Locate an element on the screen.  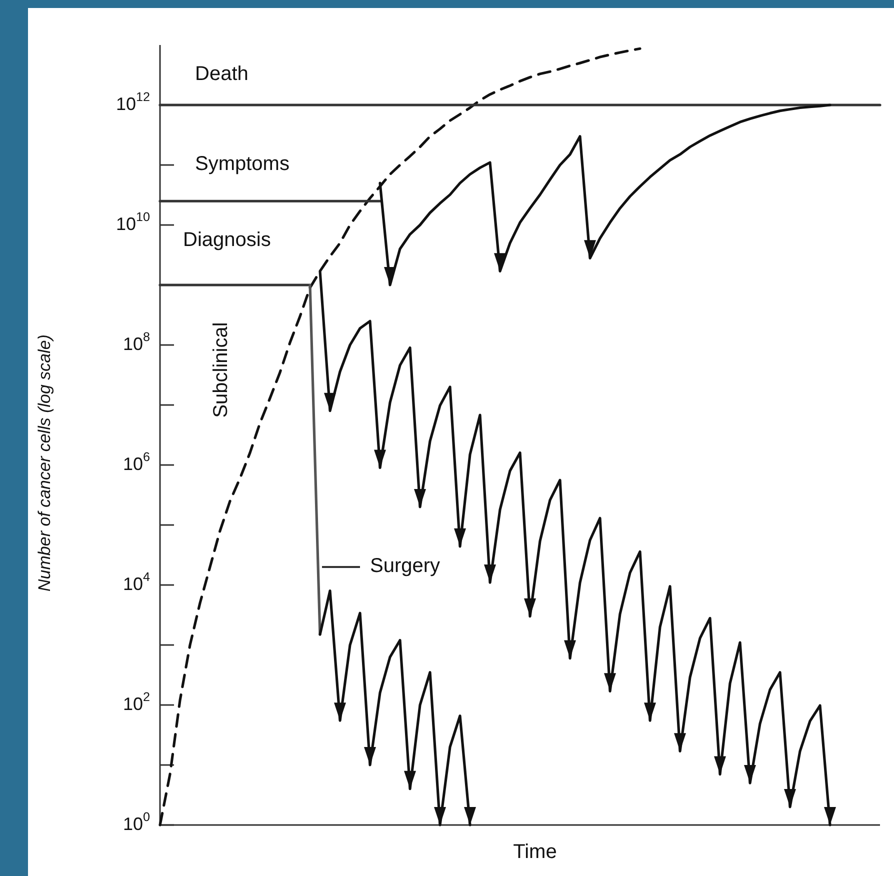
annotation: Diagnosis is located at coordinates (227, 240).